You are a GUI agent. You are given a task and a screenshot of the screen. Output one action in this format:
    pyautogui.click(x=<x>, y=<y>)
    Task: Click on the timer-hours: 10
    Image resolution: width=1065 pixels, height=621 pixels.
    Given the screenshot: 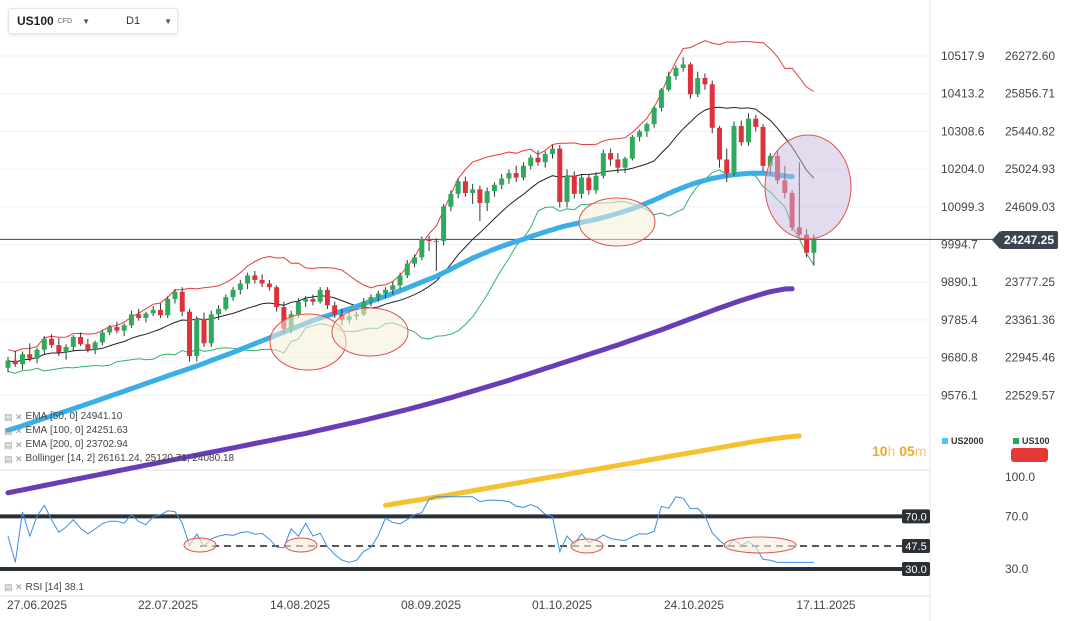 What is the action you would take?
    pyautogui.click(x=880, y=451)
    